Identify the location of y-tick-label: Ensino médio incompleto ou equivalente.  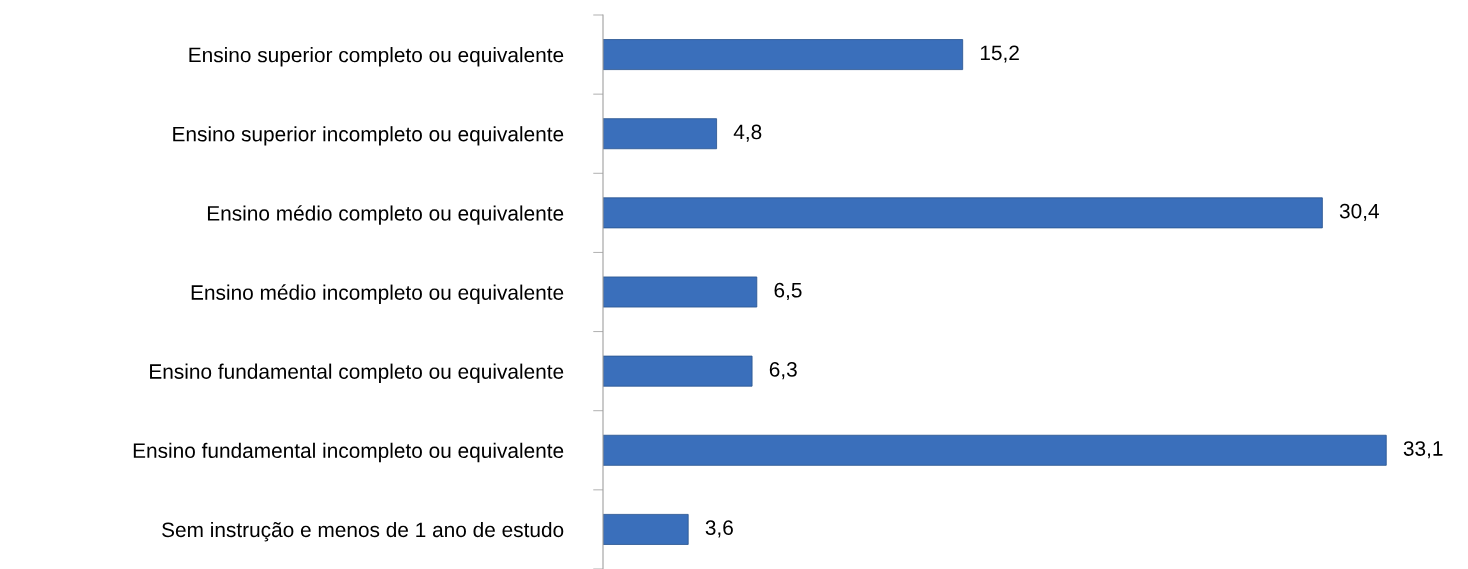
(377, 294).